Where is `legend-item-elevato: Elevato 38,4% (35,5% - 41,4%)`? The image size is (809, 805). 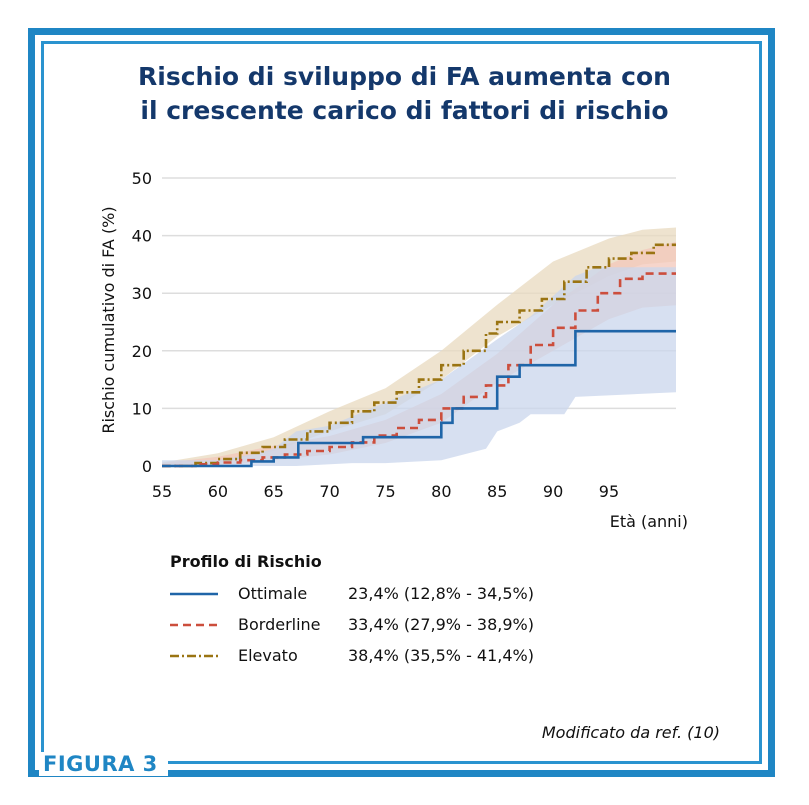
legend-item-elevato: Elevato 38,4% (35,5% - 41,4%) is located at coordinates (352, 655).